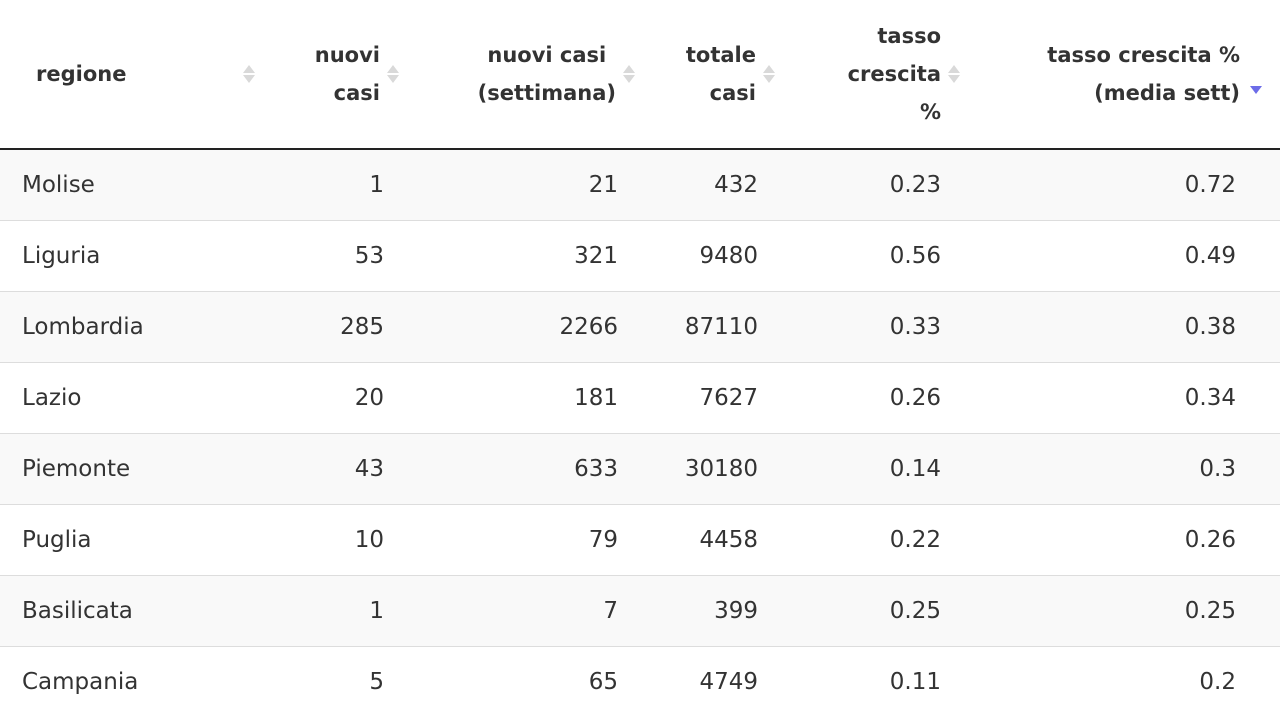 This screenshot has width=1280, height=716. I want to click on cell-regione: Basilicata, so click(131, 611).